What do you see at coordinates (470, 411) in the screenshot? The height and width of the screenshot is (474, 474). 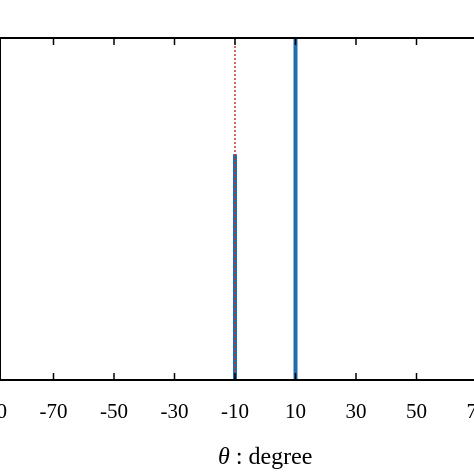 I see `x-tick-label: 70` at bounding box center [470, 411].